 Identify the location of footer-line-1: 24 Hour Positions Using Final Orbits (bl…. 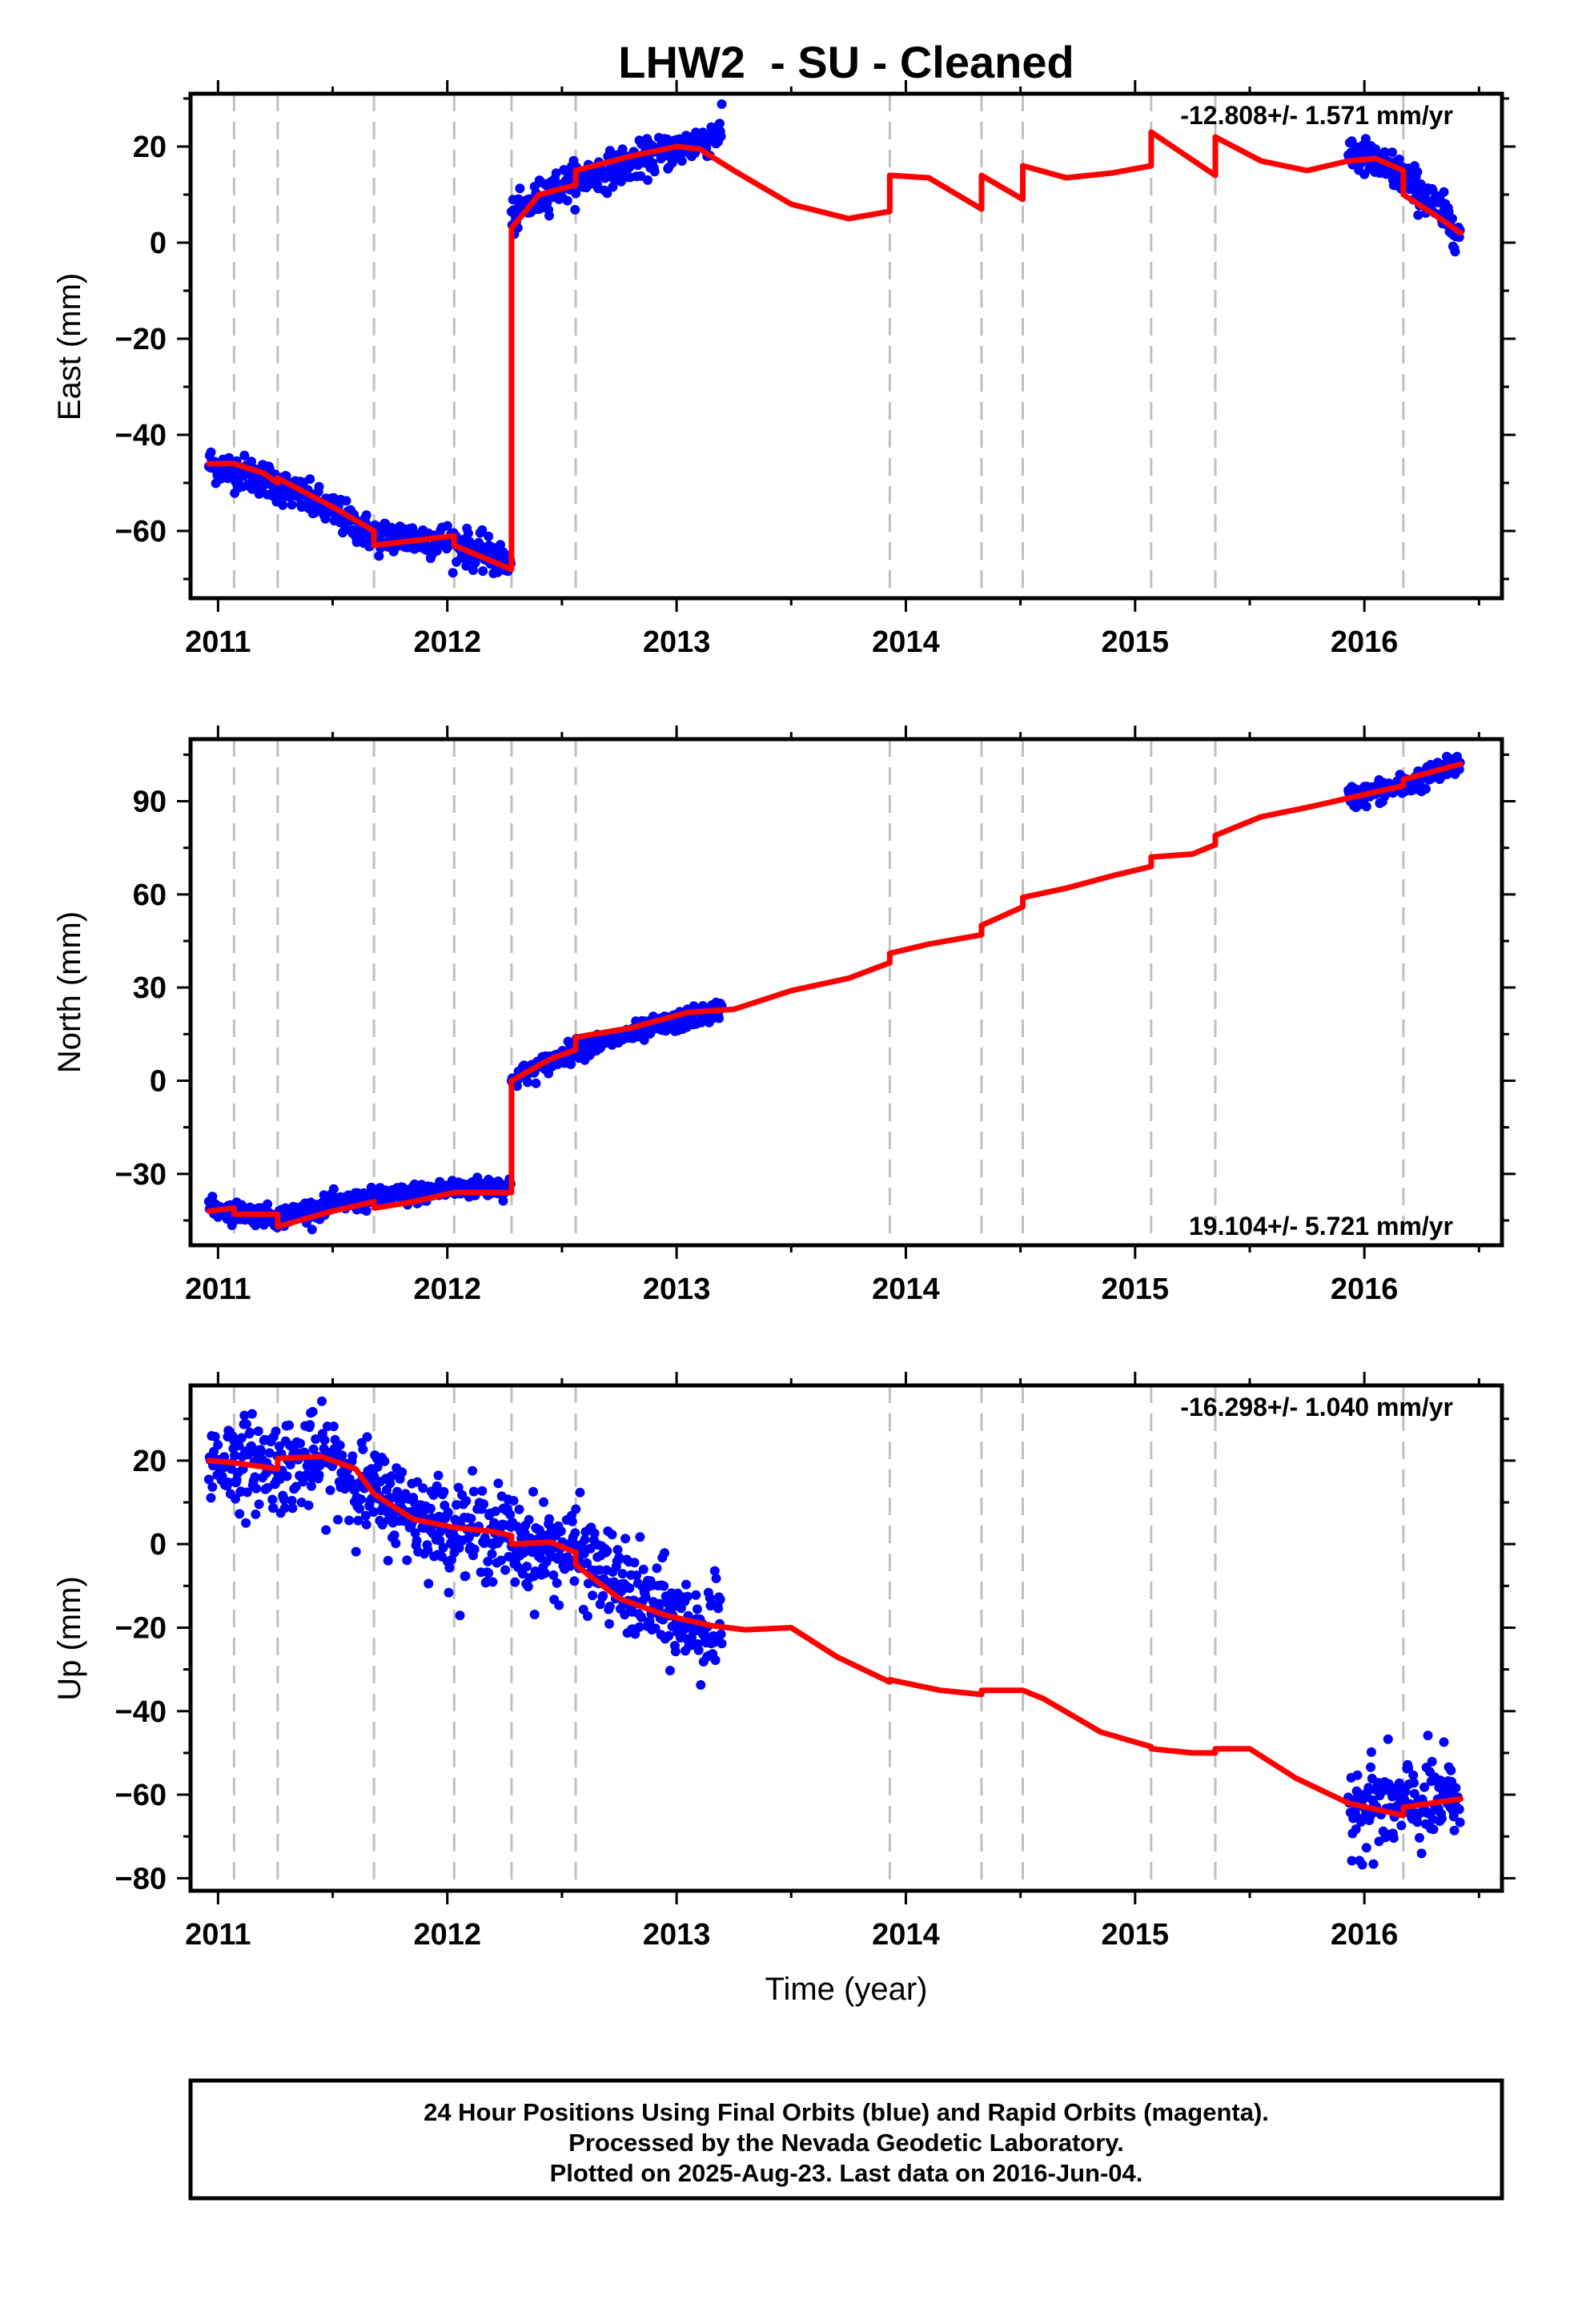
(847, 2112).